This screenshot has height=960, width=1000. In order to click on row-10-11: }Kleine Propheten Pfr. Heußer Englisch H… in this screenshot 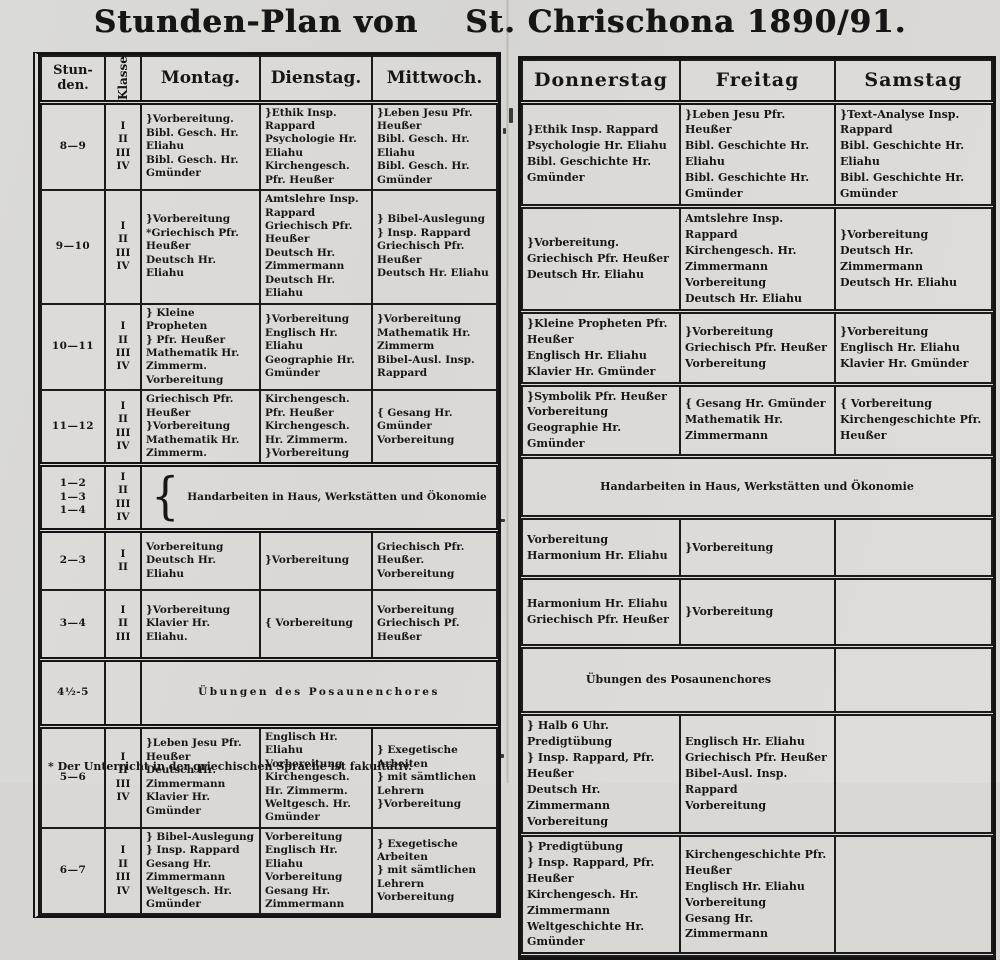, I will do `click(757, 348)`.